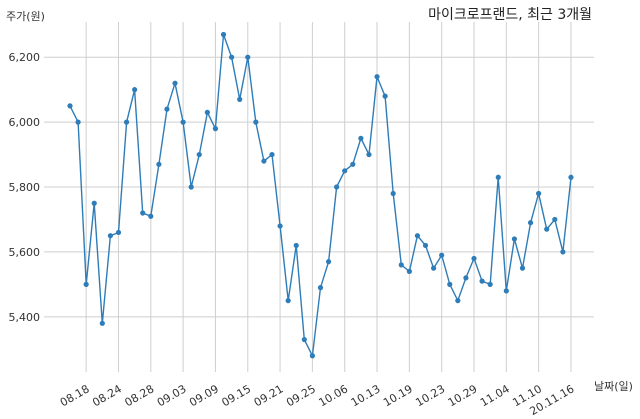  What do you see at coordinates (140, 395) in the screenshot?
I see `x-tick-label: 08.28` at bounding box center [140, 395].